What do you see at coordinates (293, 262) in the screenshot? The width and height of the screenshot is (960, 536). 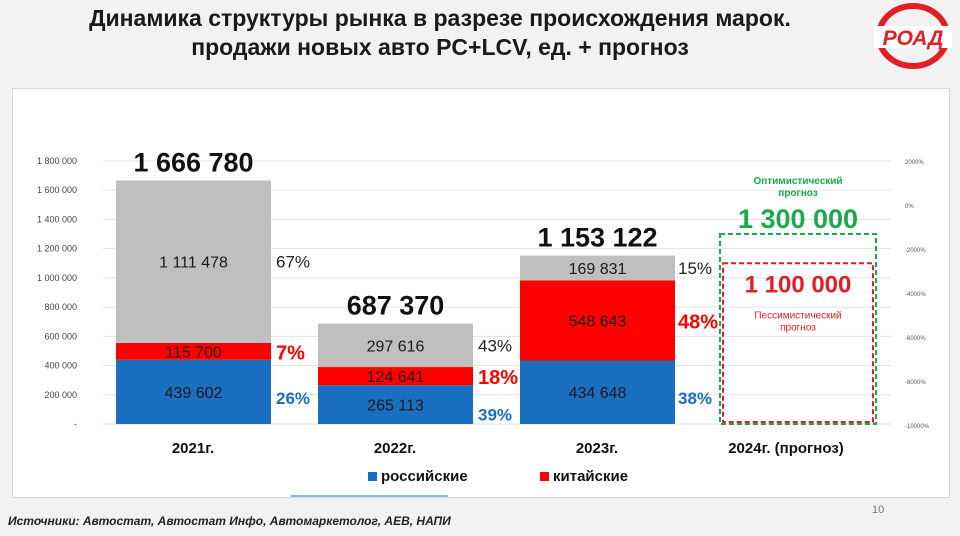 I see `share-other: 67%` at bounding box center [293, 262].